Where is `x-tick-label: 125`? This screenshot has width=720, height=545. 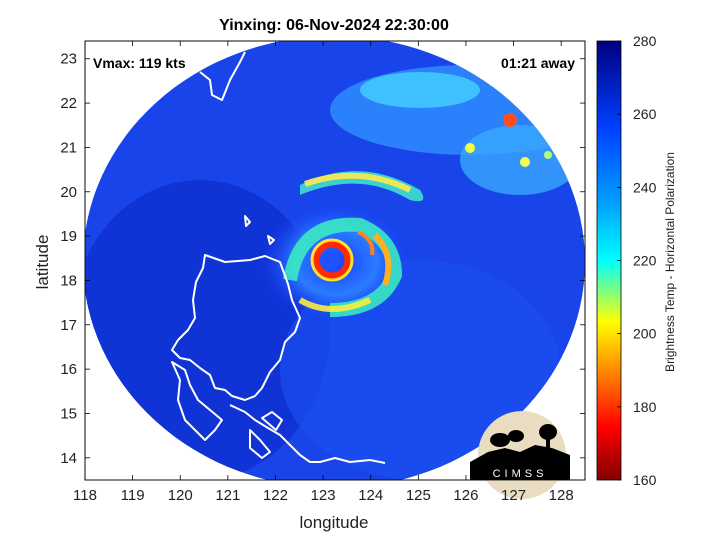
x-tick-label: 125 is located at coordinates (418, 495).